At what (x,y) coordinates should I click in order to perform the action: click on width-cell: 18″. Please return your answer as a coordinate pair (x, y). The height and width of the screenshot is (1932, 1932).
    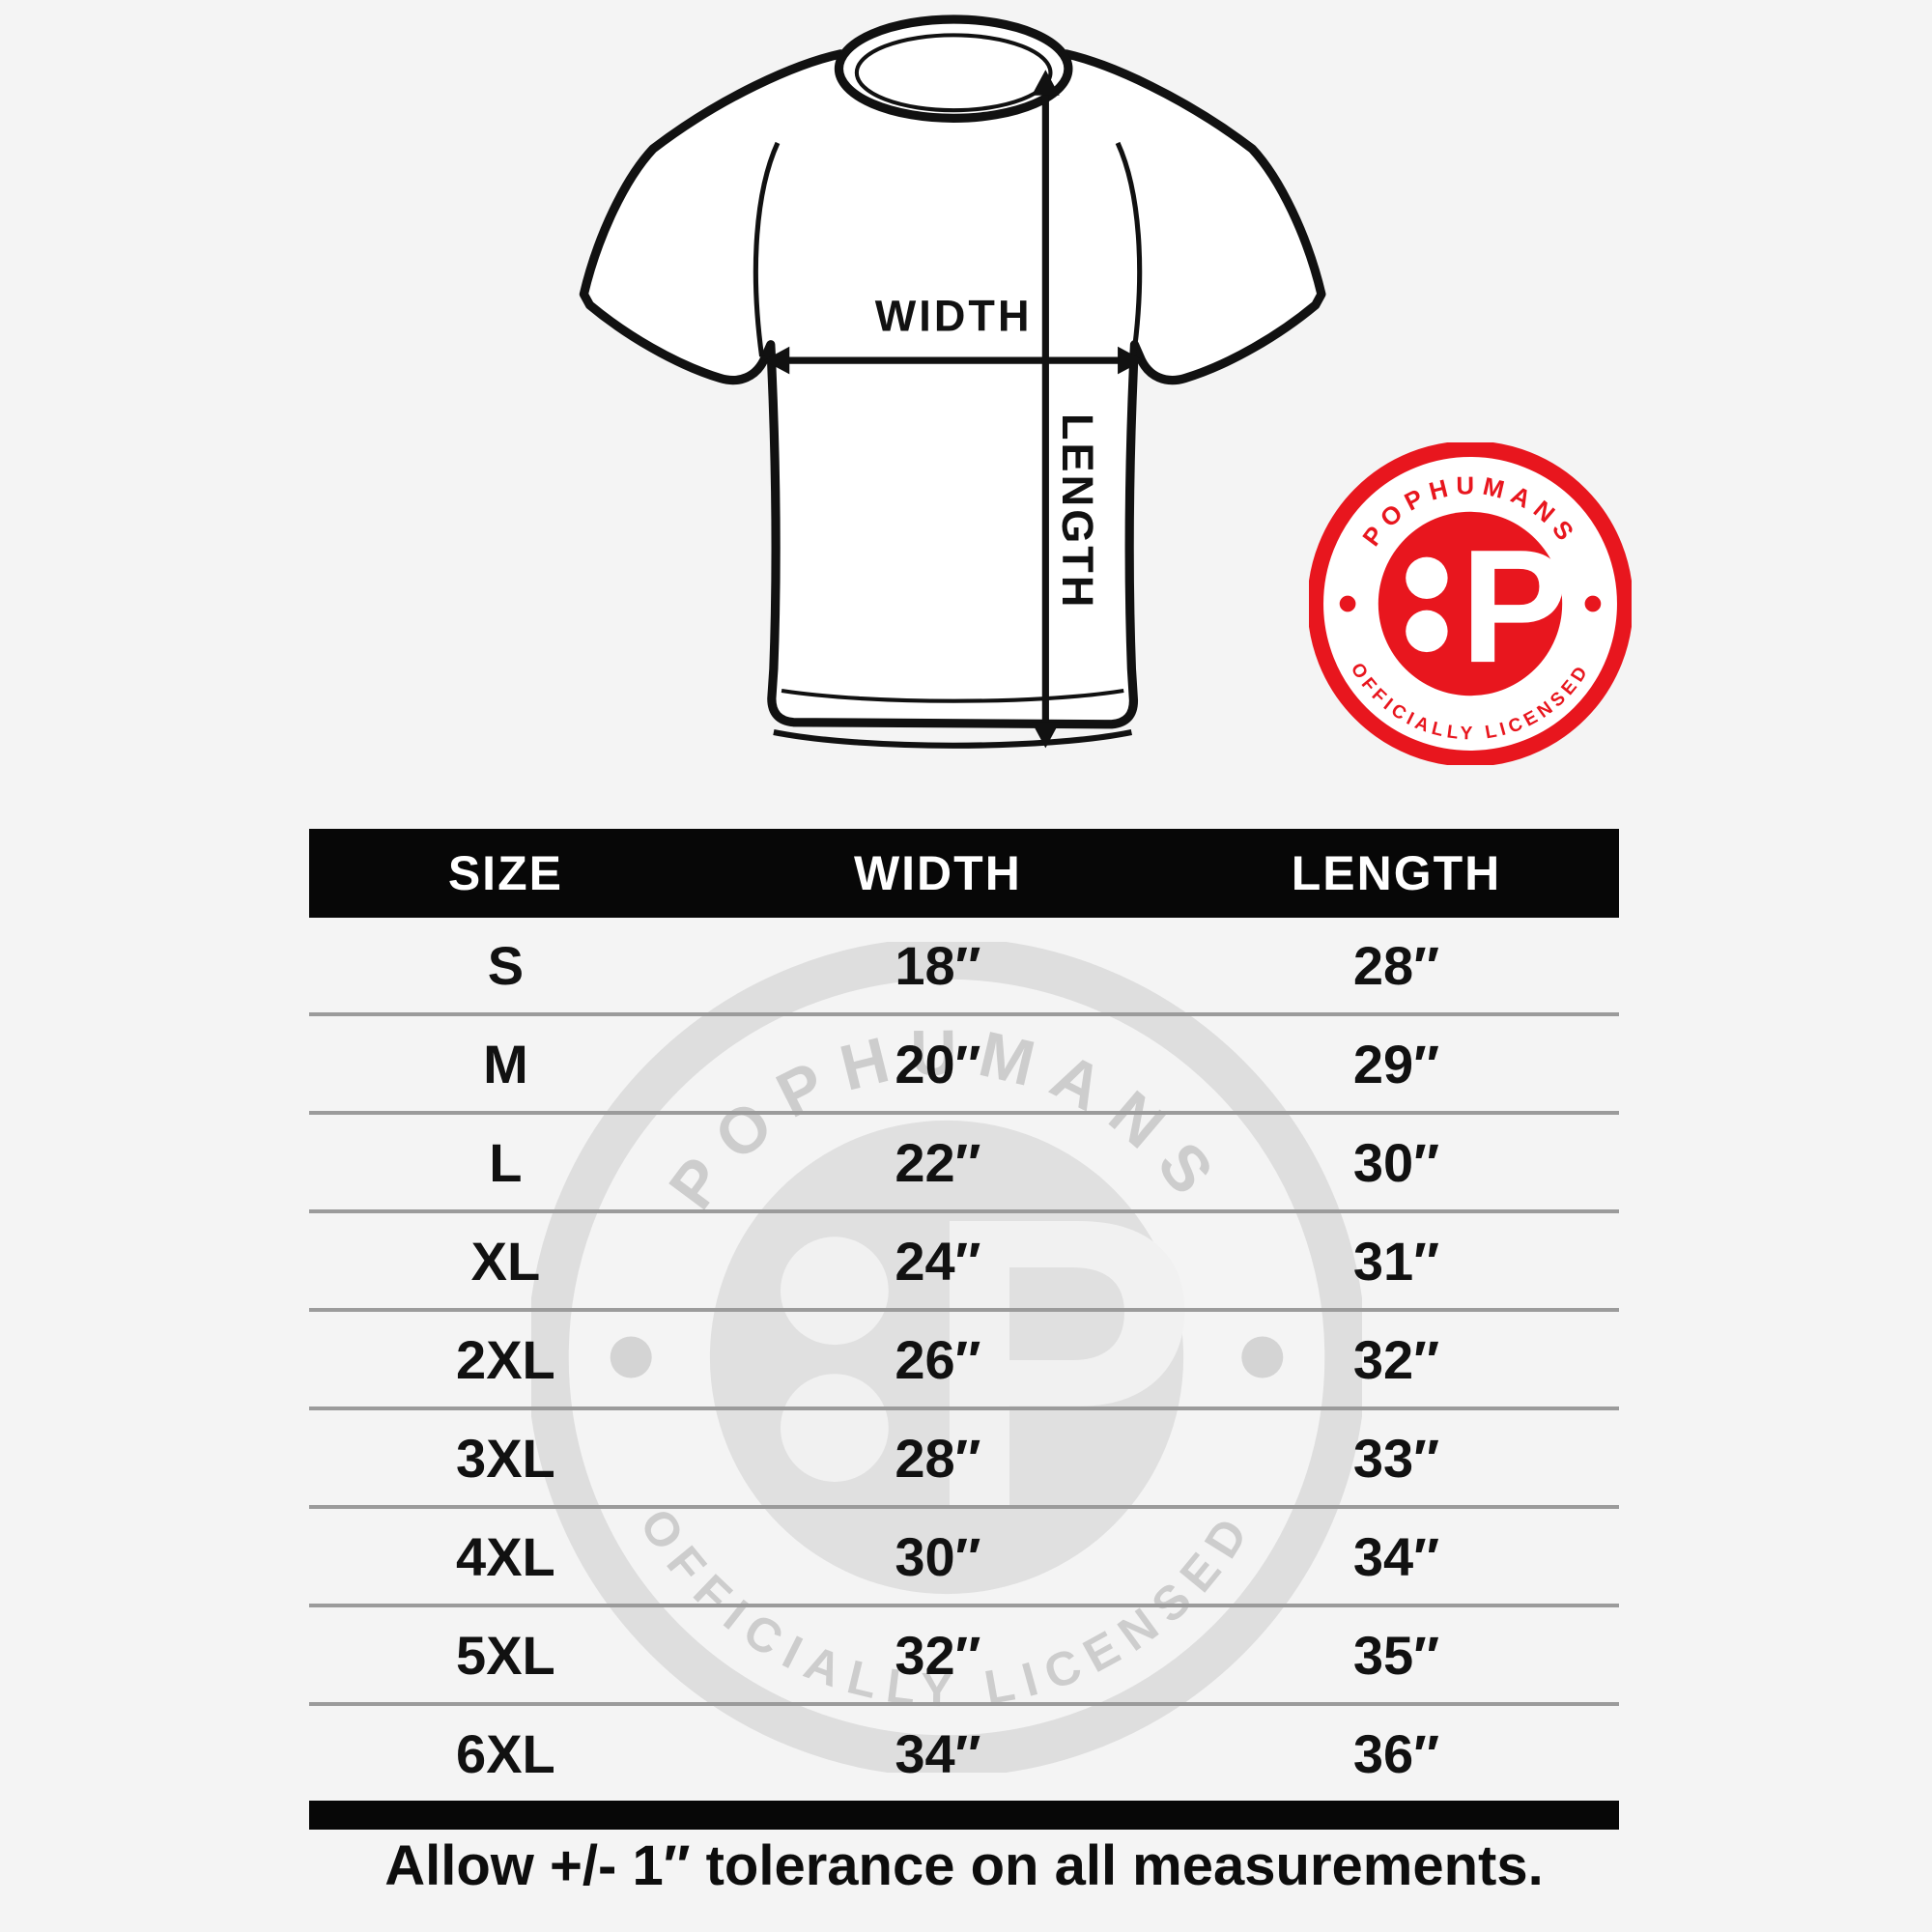
    Looking at the image, I should click on (938, 965).